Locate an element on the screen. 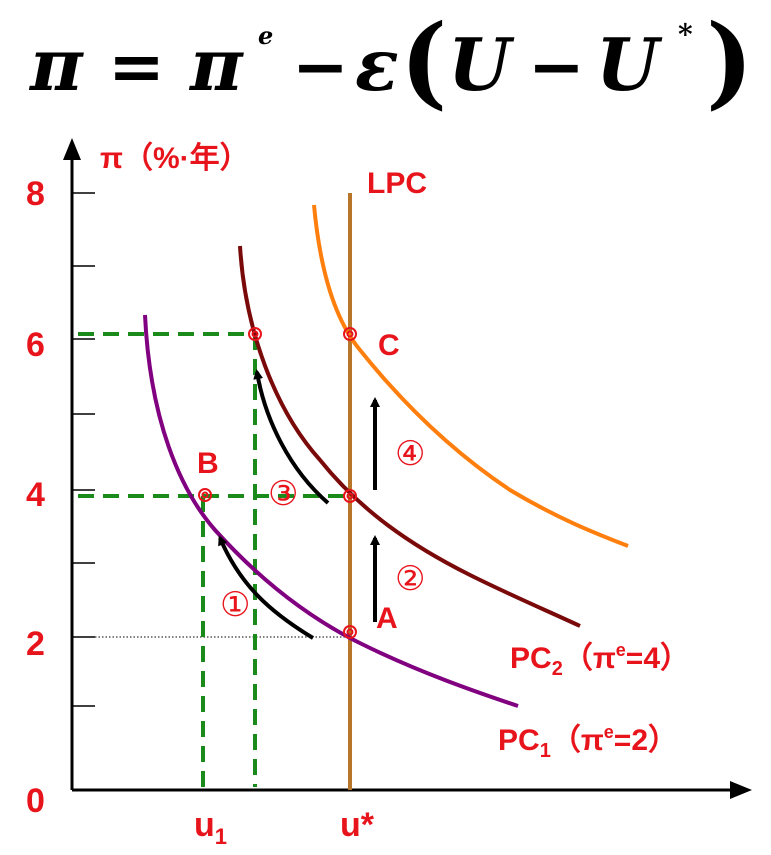  point-mid-marker-inner is located at coordinates (350, 496).